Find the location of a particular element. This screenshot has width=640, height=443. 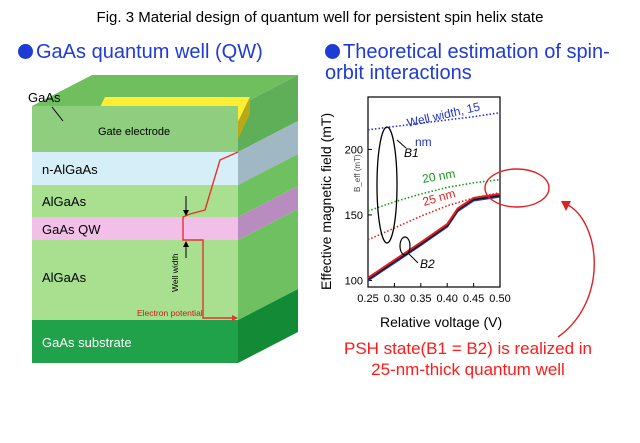

x-tick-label: 0.25 is located at coordinates (367, 299).